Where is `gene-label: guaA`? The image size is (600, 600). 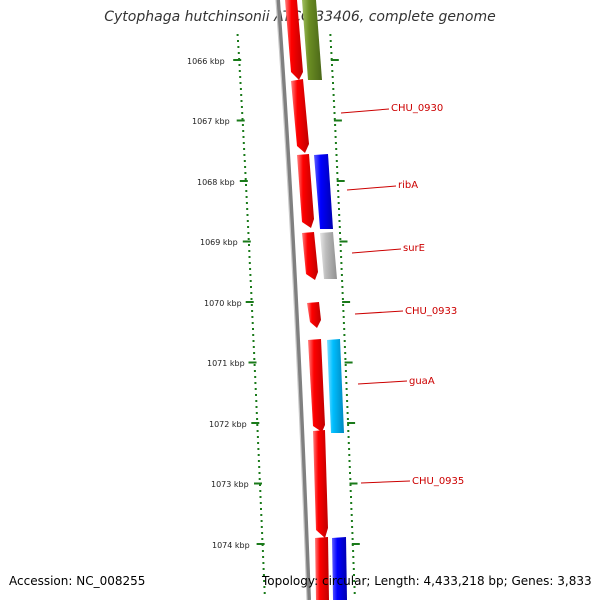
gene-label: guaA is located at coordinates (422, 381).